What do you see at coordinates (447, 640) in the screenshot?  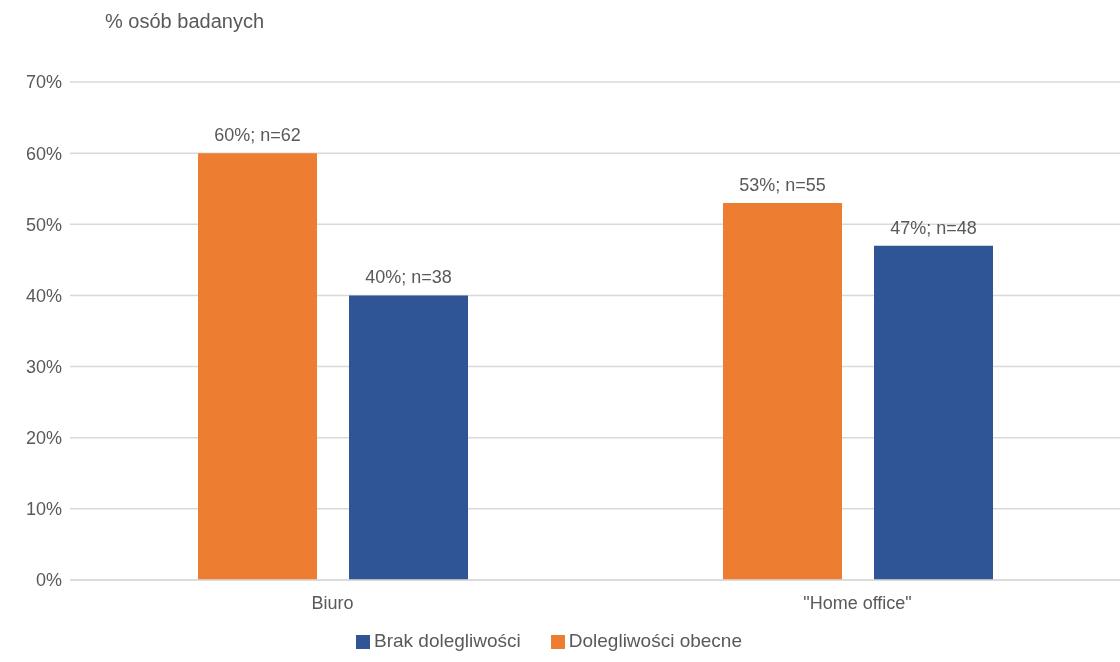 I see `legend-label: Brak dolegliwości` at bounding box center [447, 640].